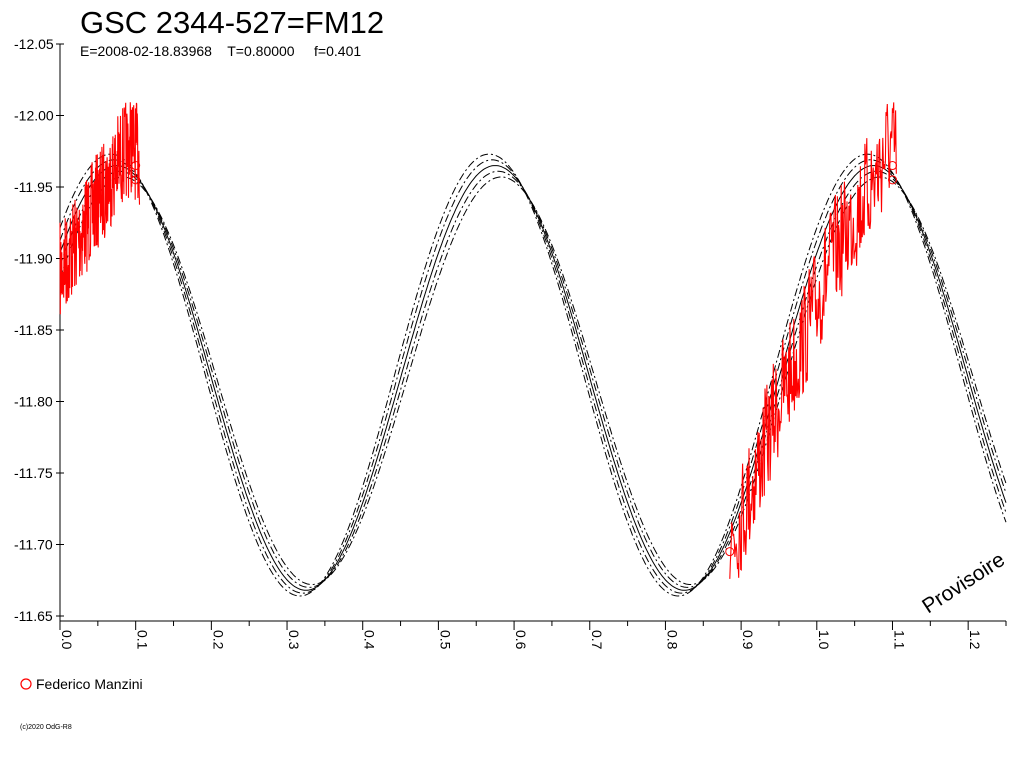 The width and height of the screenshot is (1024, 768). I want to click on y-tick-label: -12.00, so click(34, 116).